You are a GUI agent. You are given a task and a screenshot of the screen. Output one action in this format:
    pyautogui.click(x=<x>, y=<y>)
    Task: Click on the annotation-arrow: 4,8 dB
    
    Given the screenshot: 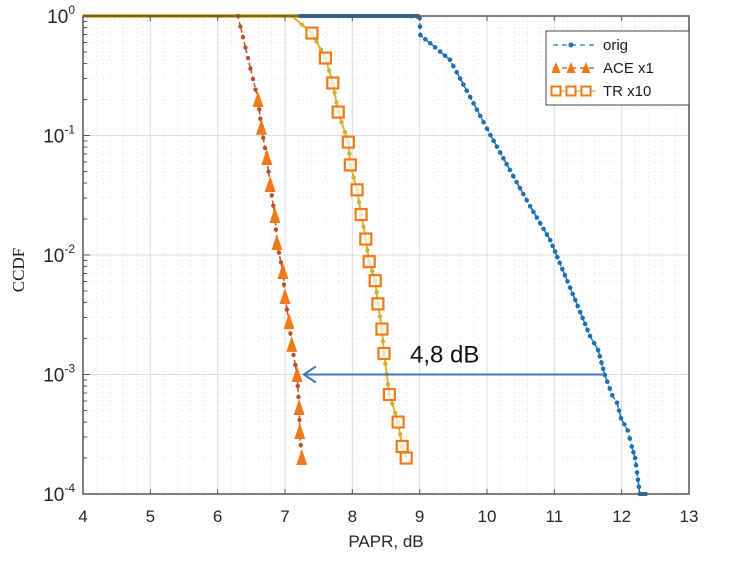 What is the action you would take?
    pyautogui.click(x=453, y=363)
    